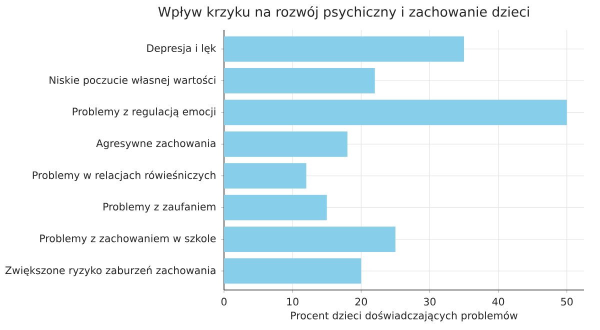 The height and width of the screenshot is (330, 600). What do you see at coordinates (160, 207) in the screenshot?
I see `y-tick-label: Problemy z zaufaniem` at bounding box center [160, 207].